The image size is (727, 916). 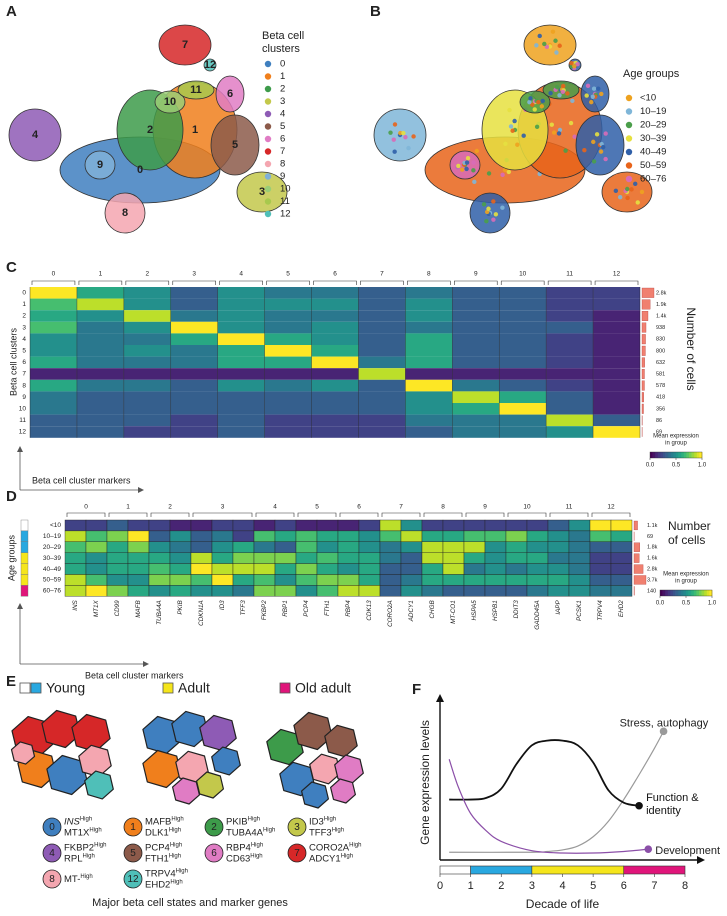 I want to click on cluster-label: 12, so click(x=210, y=65).